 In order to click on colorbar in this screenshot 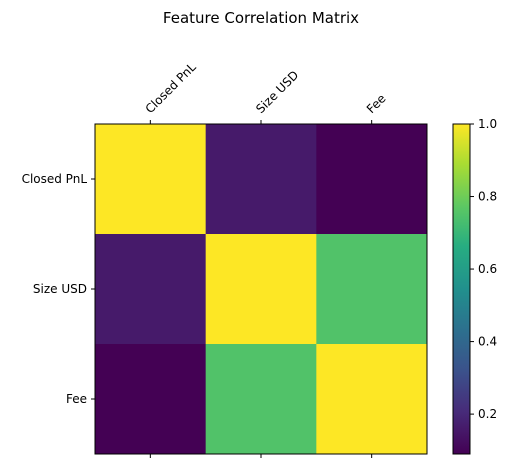, I will do `click(461, 289)`.